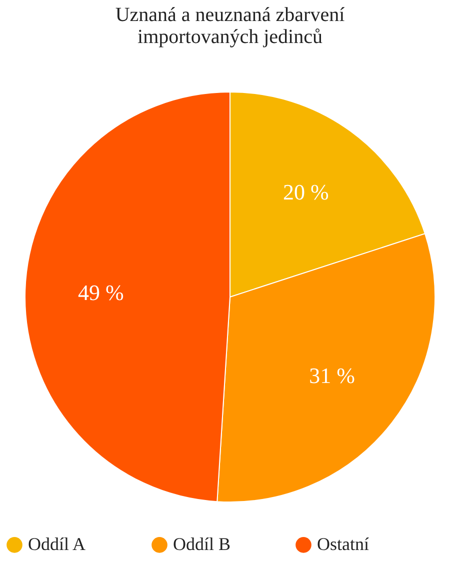 The height and width of the screenshot is (566, 470). What do you see at coordinates (230, 26) in the screenshot?
I see `chart-title: Uznaná a neuznaná zbarvení importovaných jedinců` at bounding box center [230, 26].